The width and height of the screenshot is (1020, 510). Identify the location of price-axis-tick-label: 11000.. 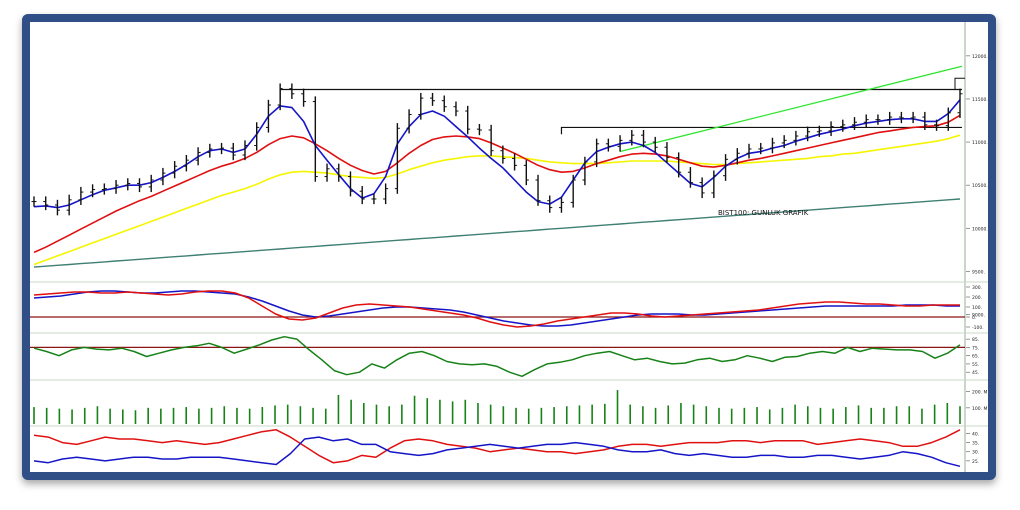
(980, 143).